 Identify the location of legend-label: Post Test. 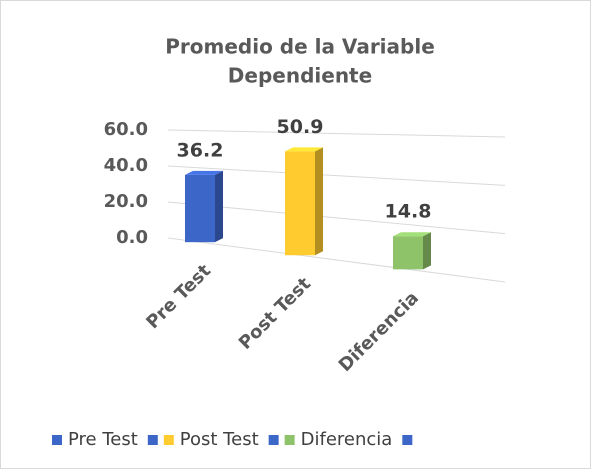
(219, 439).